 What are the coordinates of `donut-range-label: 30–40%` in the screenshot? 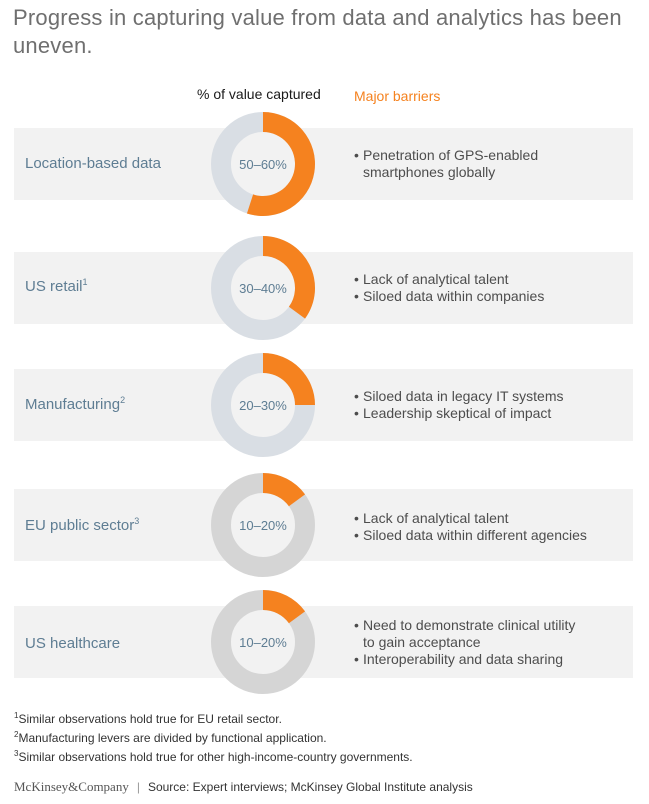 It's located at (263, 288).